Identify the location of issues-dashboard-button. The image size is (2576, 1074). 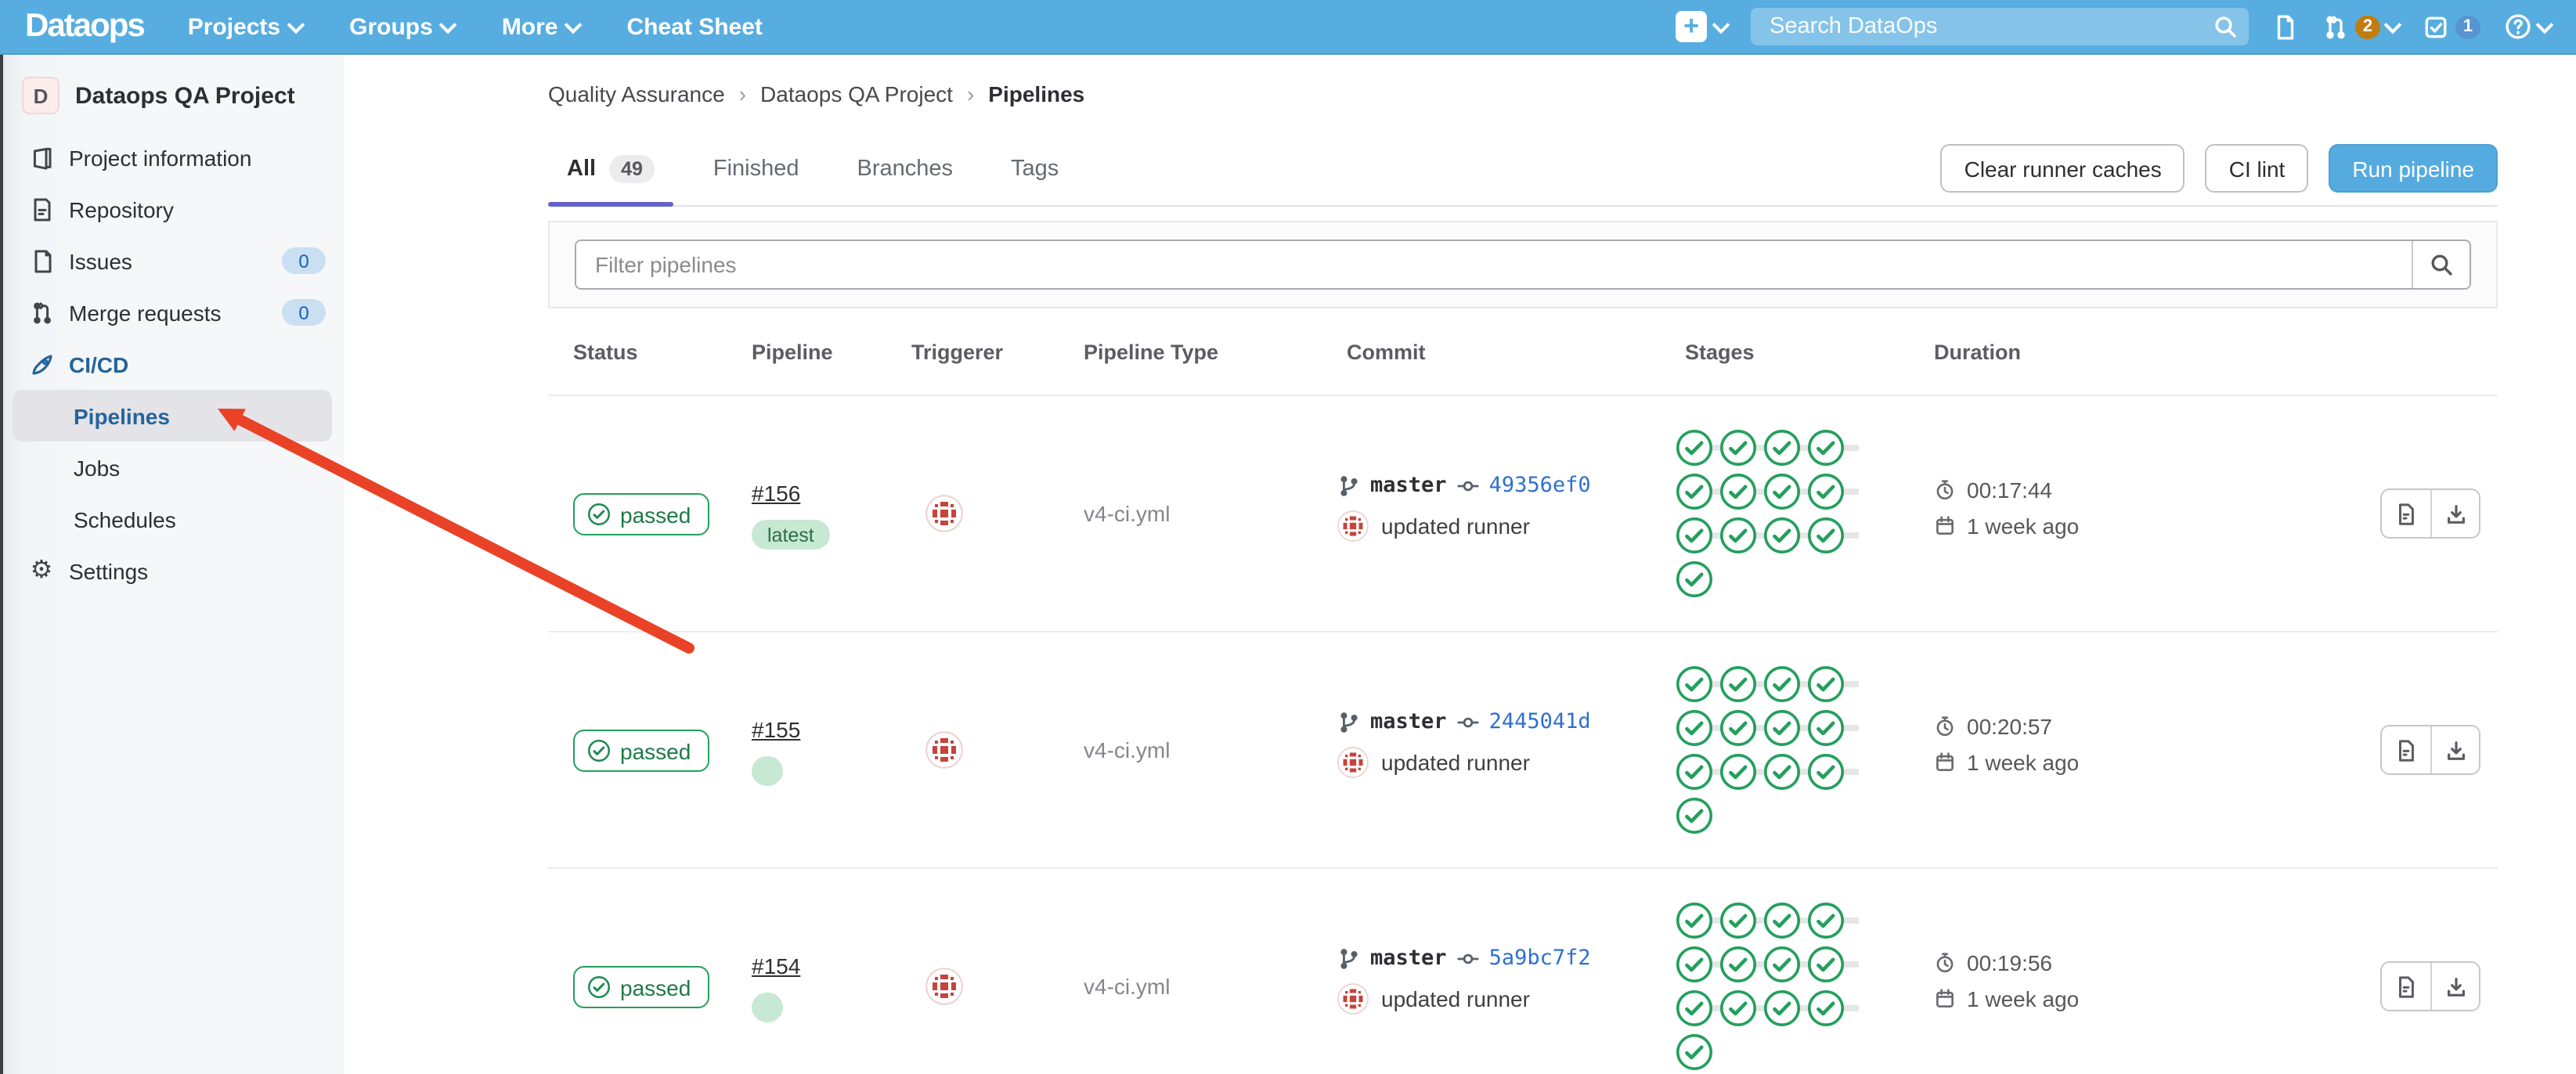
(2285, 26).